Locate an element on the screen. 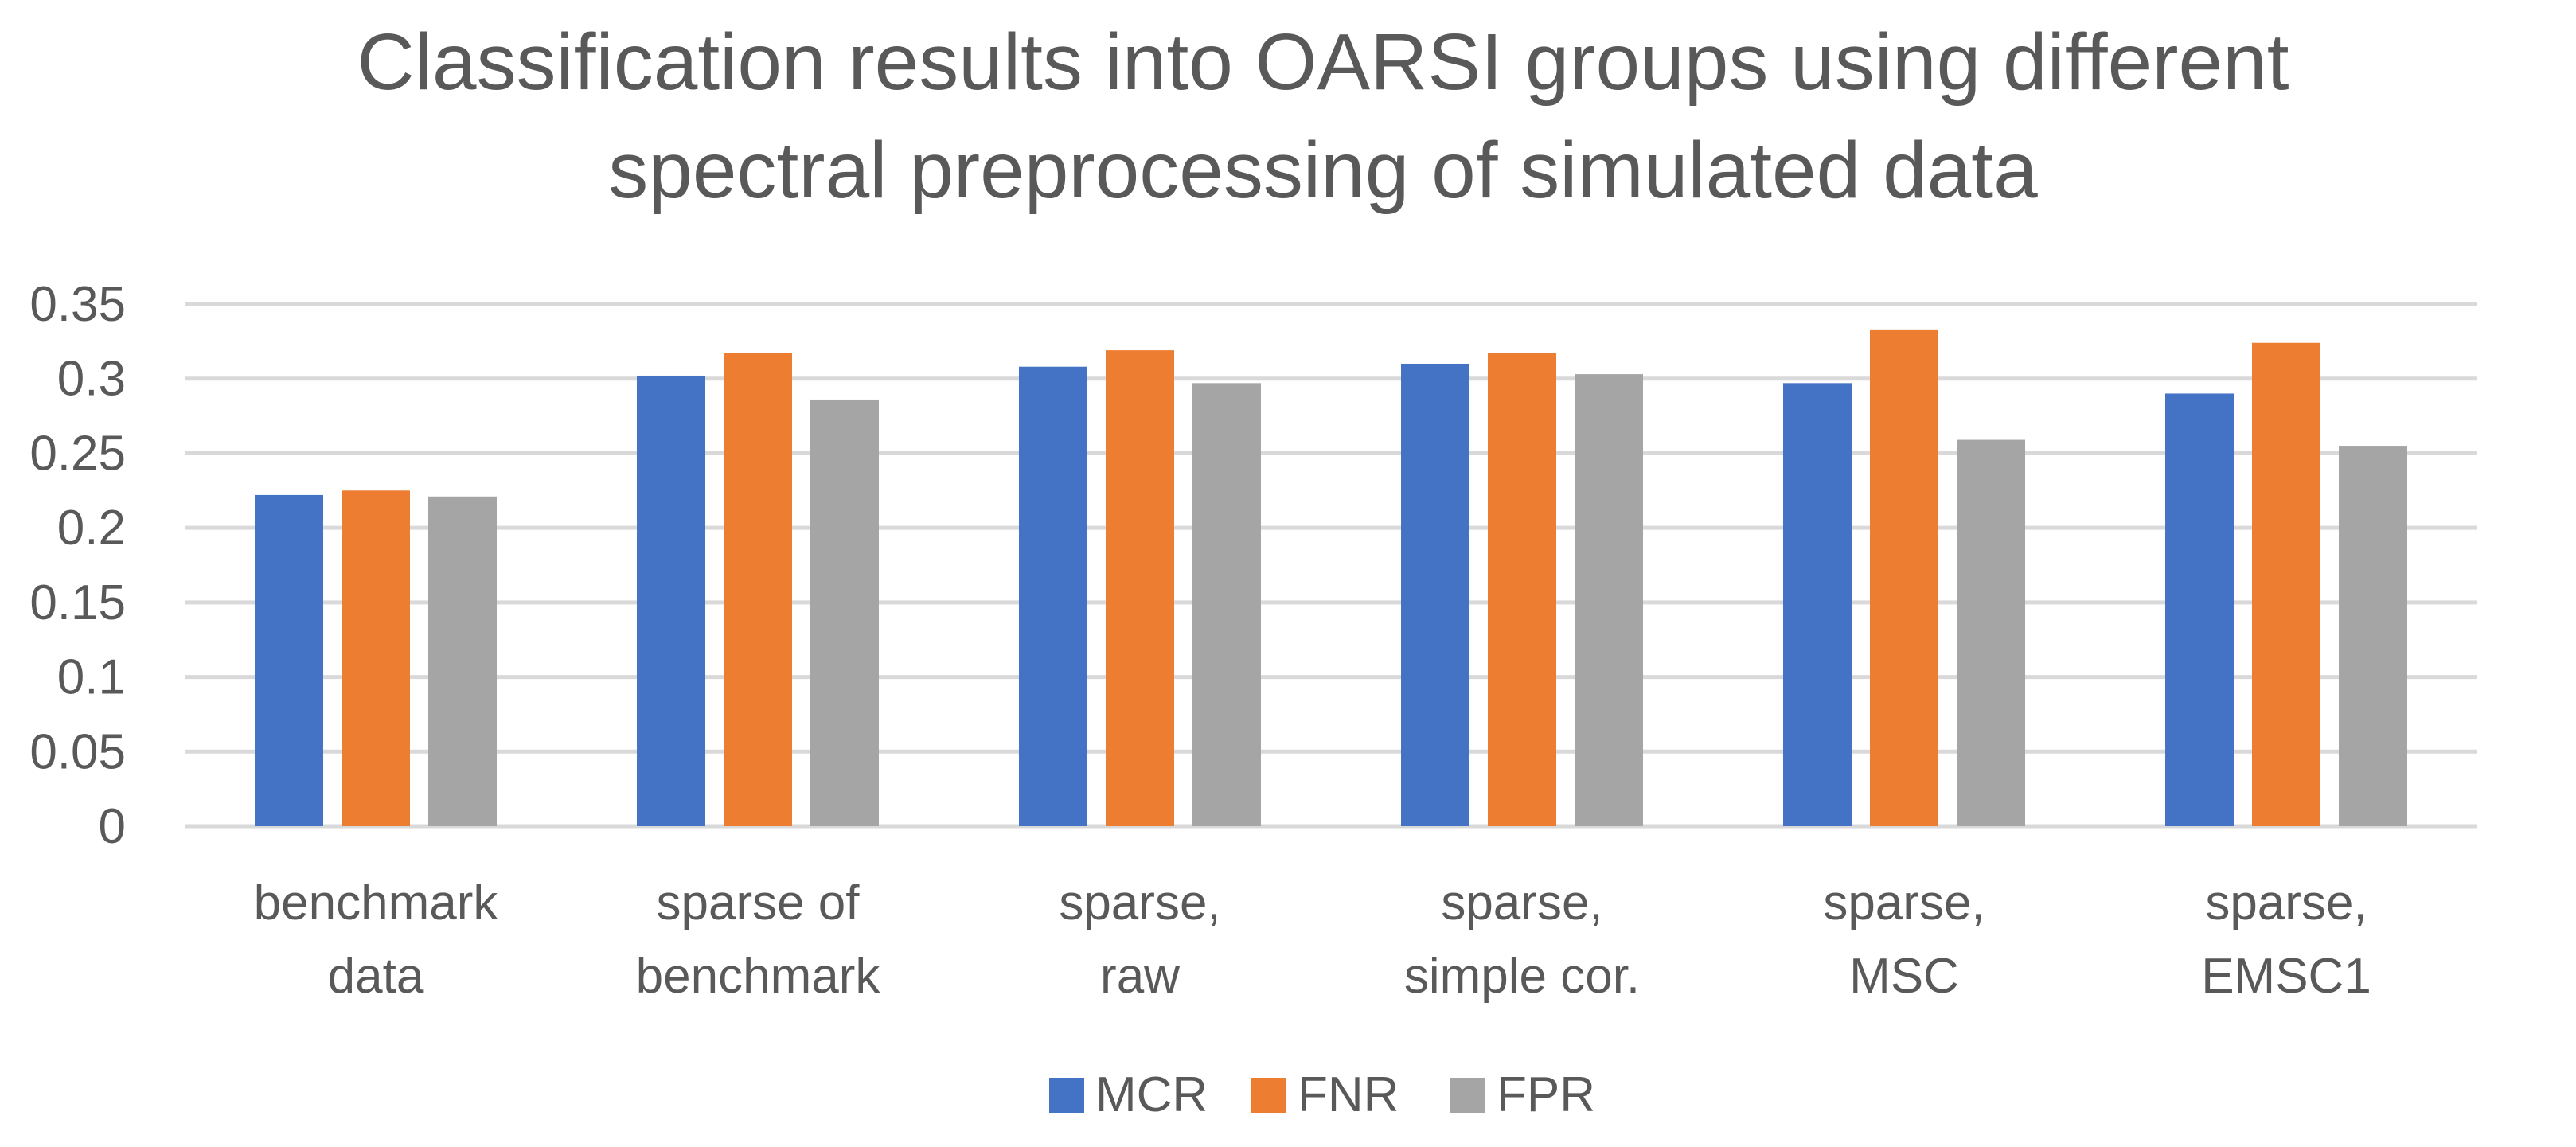 This screenshot has width=2576, height=1147. x-tick-label: MSC is located at coordinates (1904, 976).